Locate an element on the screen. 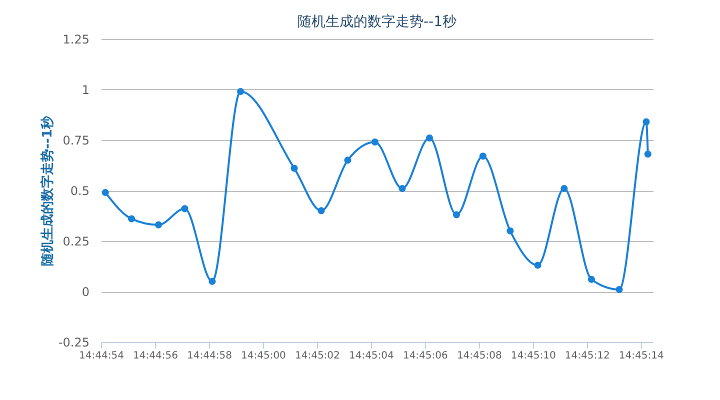  y-tick-label: -0.25 is located at coordinates (74, 343).